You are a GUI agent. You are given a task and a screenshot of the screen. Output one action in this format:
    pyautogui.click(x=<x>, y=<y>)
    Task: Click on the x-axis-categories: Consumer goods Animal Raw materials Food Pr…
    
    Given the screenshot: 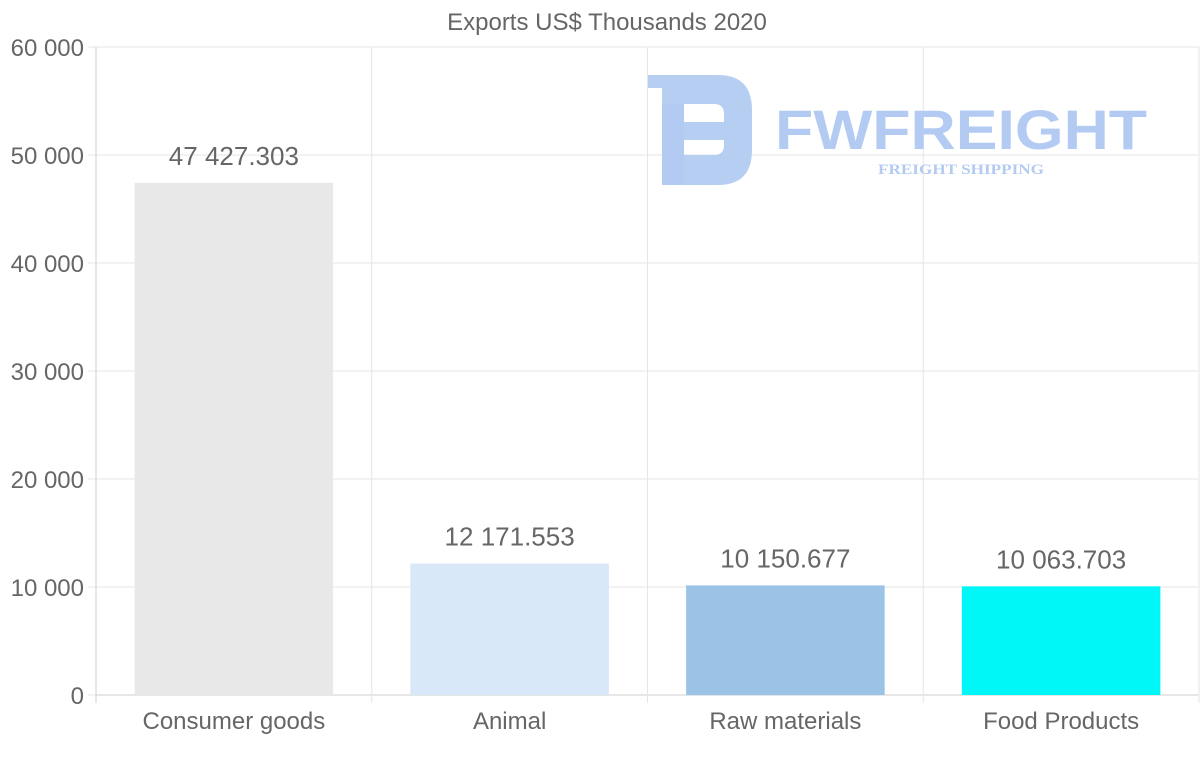 What is the action you would take?
    pyautogui.click(x=640, y=721)
    